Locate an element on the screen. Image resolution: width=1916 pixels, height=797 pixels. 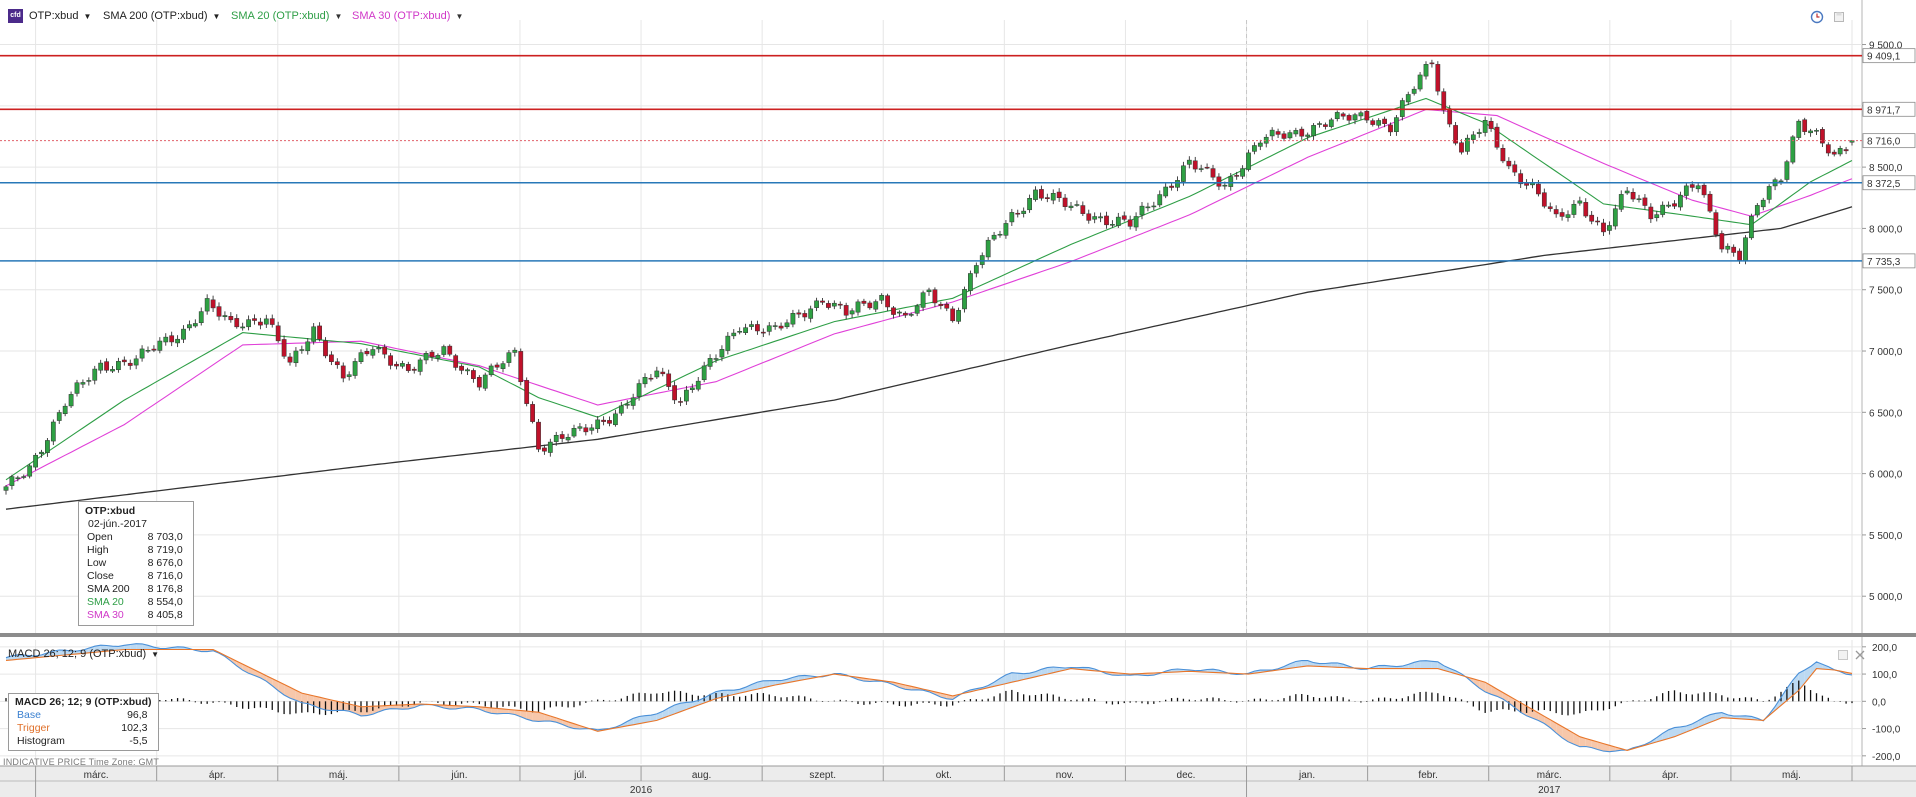
month-label: márc. is located at coordinates (96, 775).